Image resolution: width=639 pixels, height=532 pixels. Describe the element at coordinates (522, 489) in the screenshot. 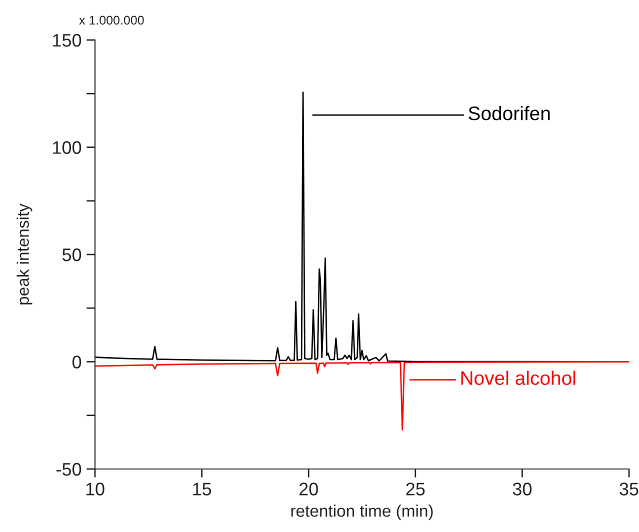

I see `x-tick-label: 30` at that location.